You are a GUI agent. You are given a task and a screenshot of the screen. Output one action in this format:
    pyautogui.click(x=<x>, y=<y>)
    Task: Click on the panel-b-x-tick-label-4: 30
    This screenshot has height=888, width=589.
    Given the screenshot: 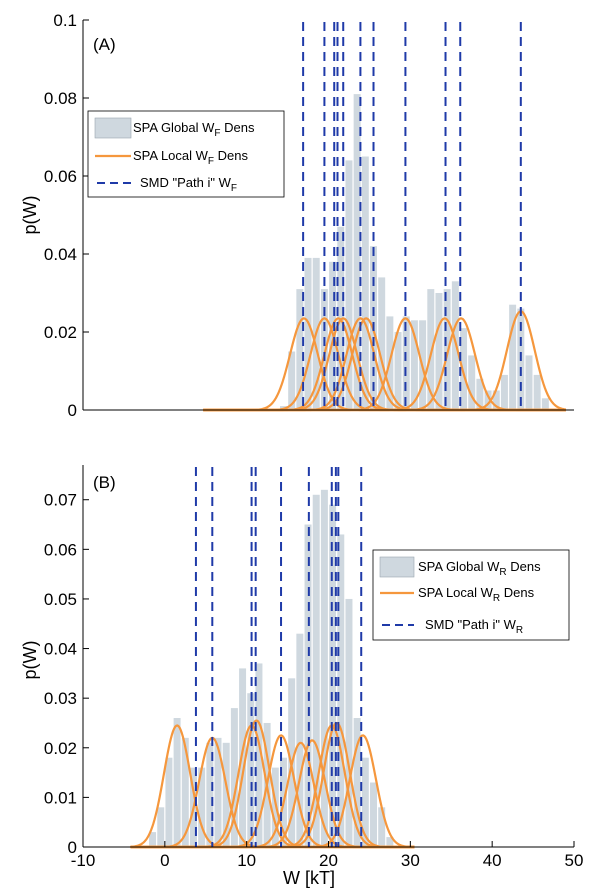 What is the action you would take?
    pyautogui.click(x=410, y=860)
    